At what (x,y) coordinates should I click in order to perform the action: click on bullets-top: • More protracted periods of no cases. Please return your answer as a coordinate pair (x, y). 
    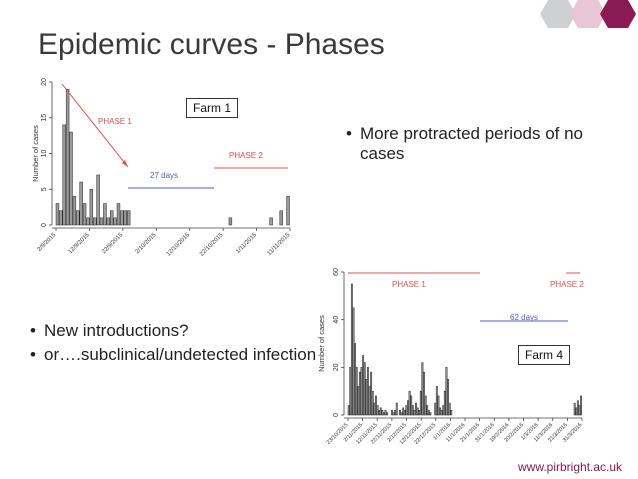
    Looking at the image, I should click on (486, 144).